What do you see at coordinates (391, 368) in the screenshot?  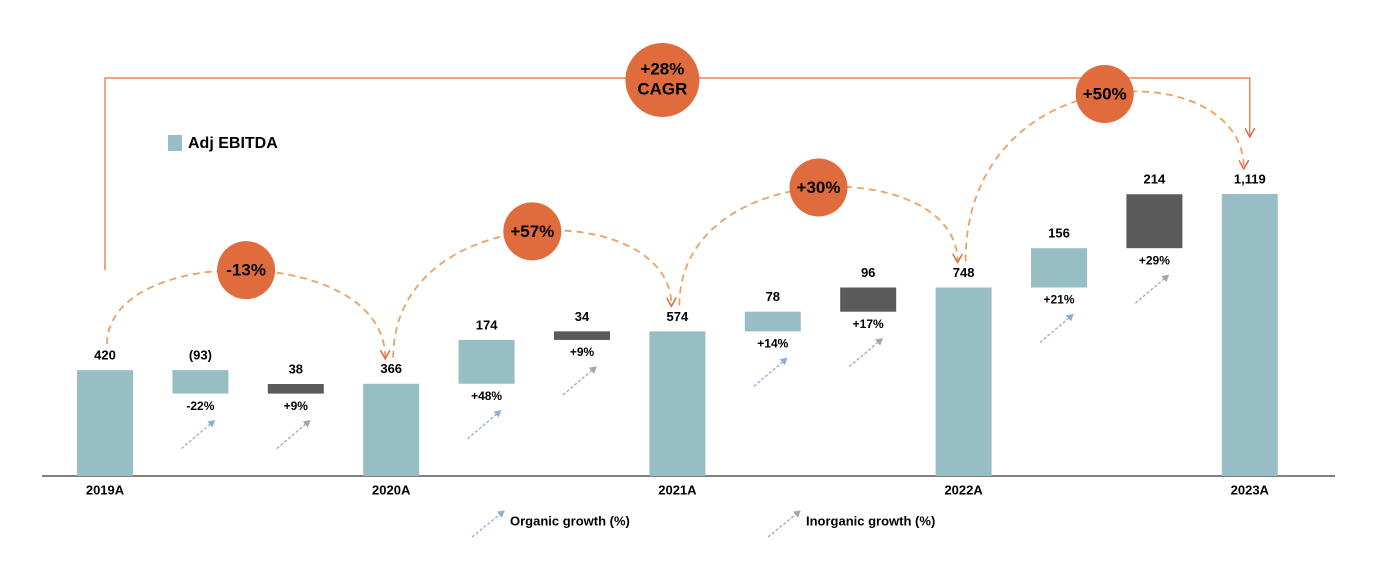 I see `value-label: 366` at bounding box center [391, 368].